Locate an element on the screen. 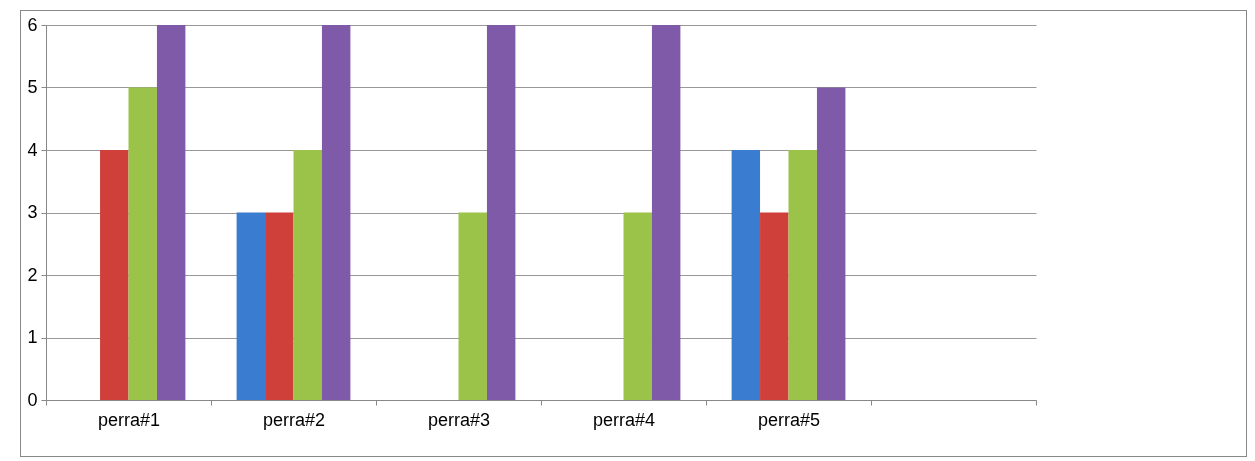 This screenshot has width=1255, height=461. x-tick-label: perra#4 is located at coordinates (624, 419).